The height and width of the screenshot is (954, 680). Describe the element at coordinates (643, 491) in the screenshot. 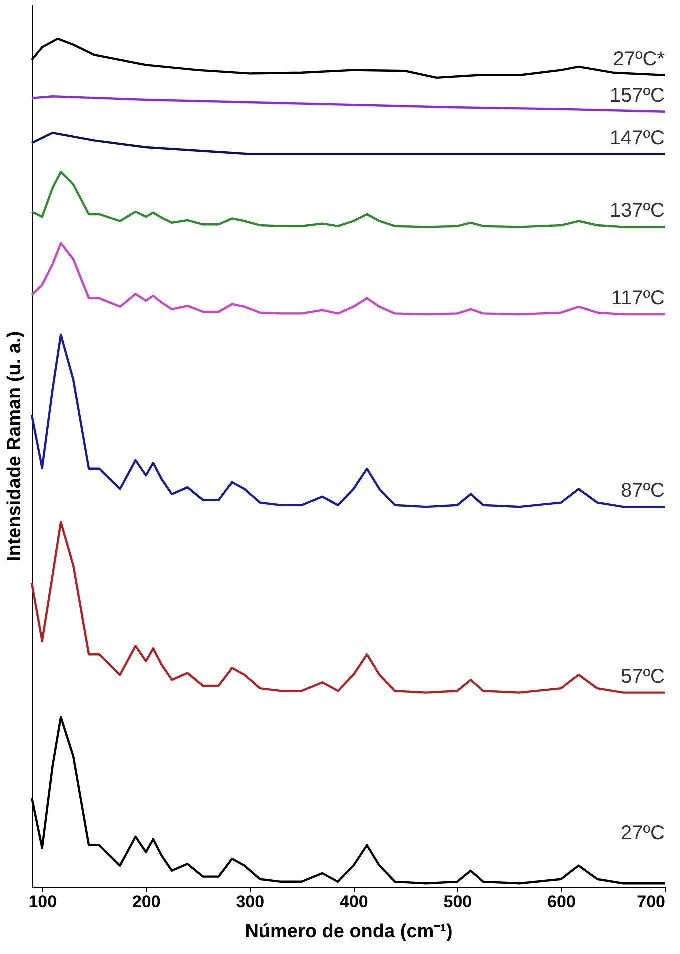

I see `series-label: 87ºC` at that location.